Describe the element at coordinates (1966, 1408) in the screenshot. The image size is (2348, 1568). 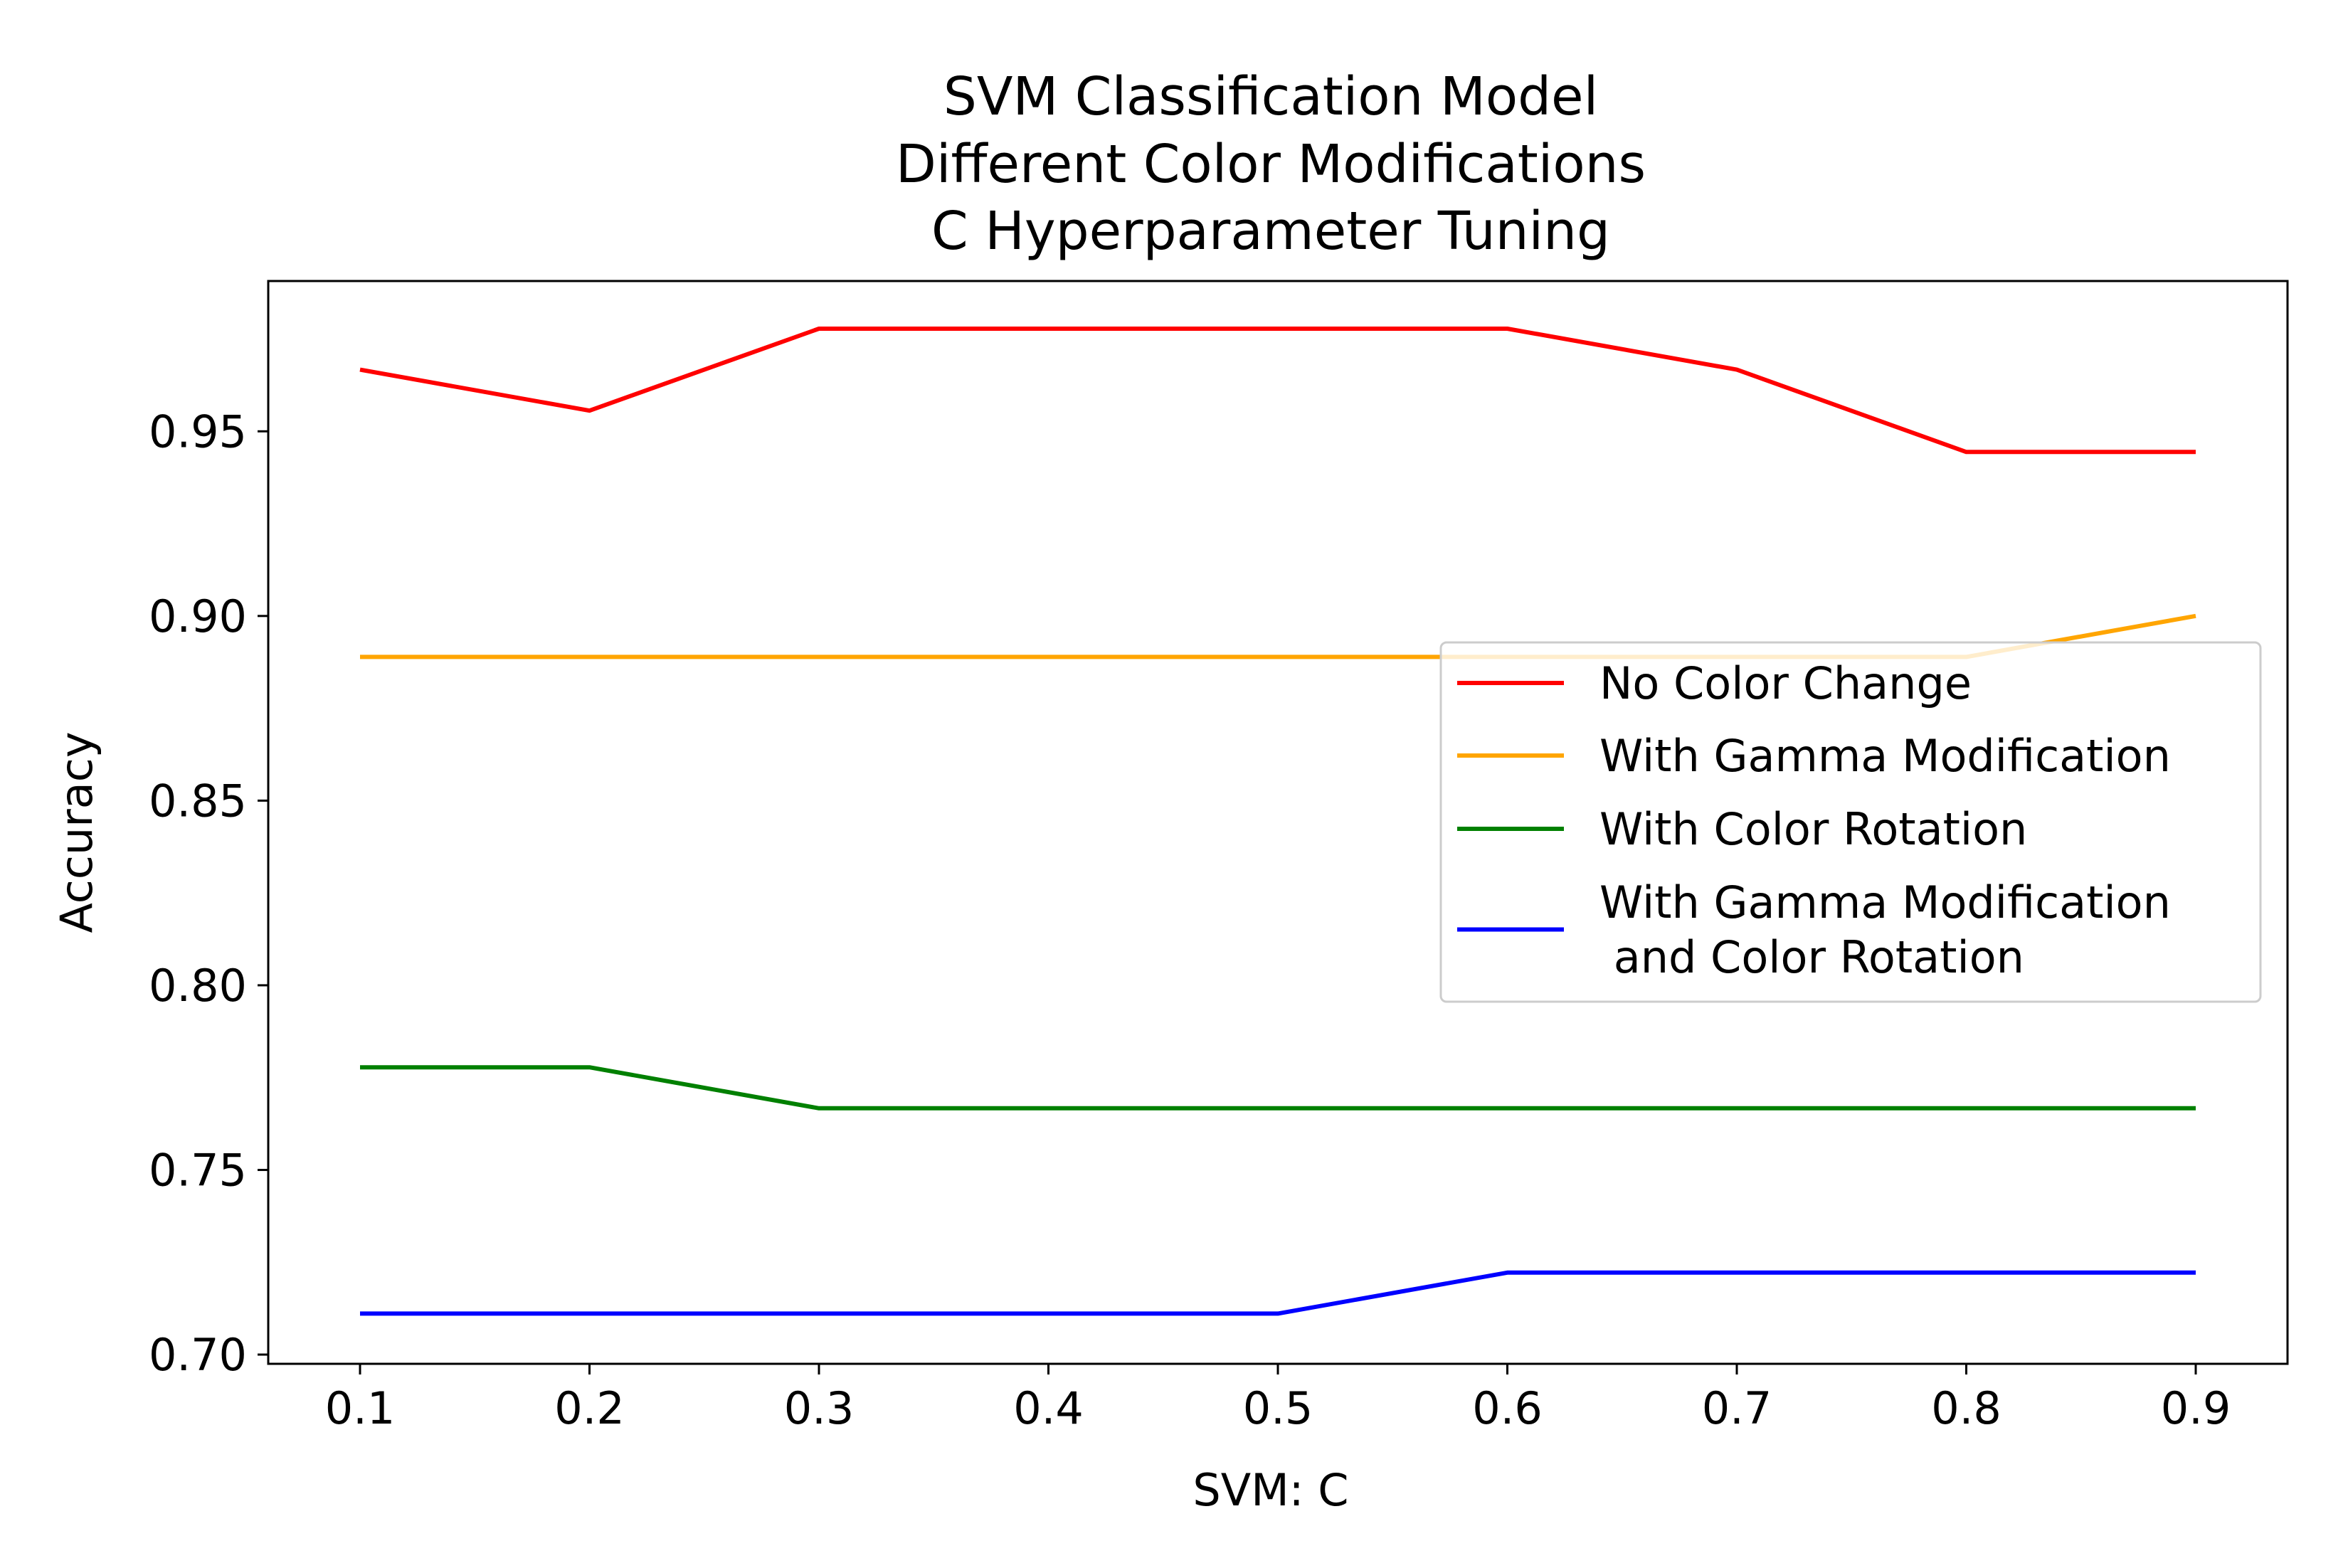
I see `x-tick-label: 0.8` at that location.